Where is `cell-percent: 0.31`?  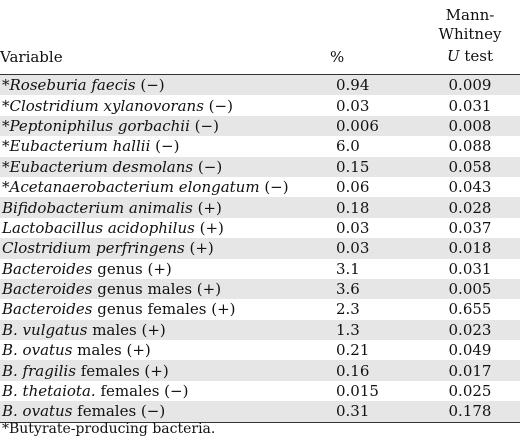 cell-percent: 0.31 is located at coordinates (375, 412).